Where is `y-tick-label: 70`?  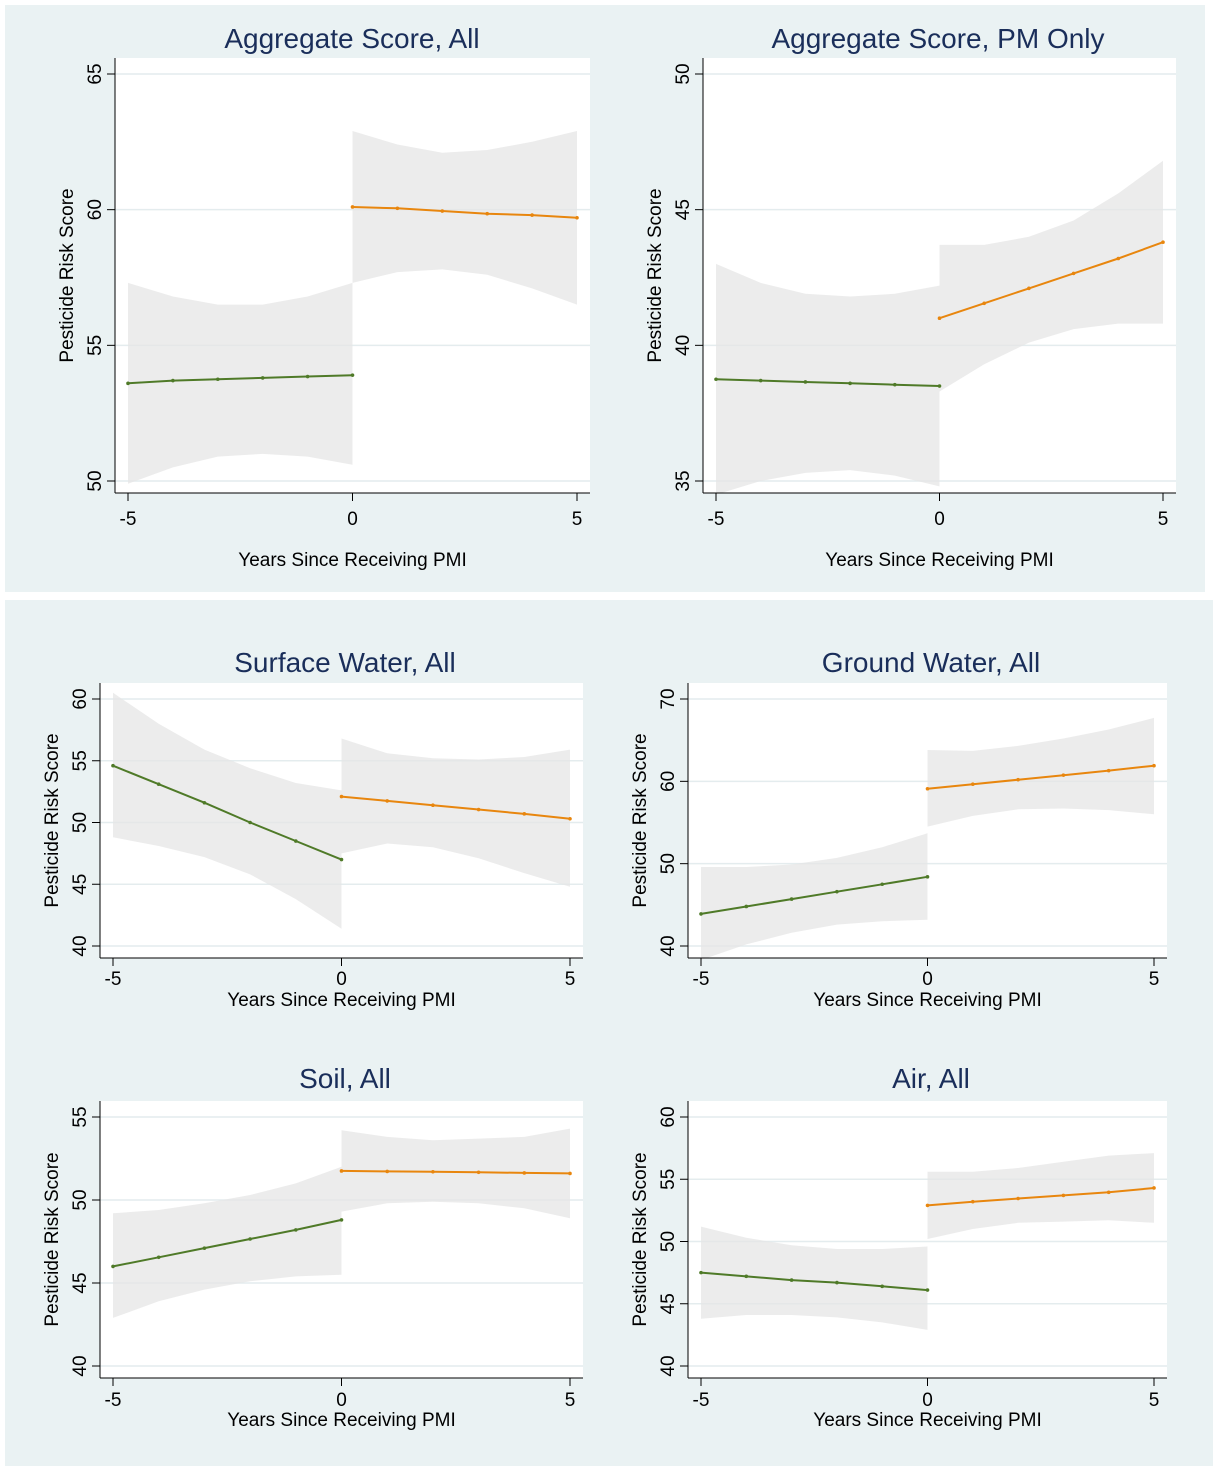 y-tick-label: 70 is located at coordinates (668, 698).